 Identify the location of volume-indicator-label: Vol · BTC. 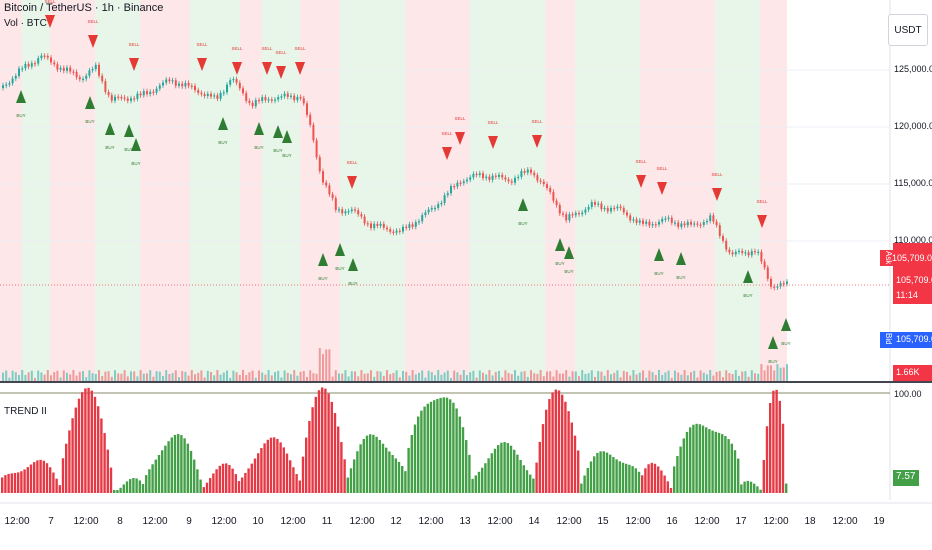
(25, 23).